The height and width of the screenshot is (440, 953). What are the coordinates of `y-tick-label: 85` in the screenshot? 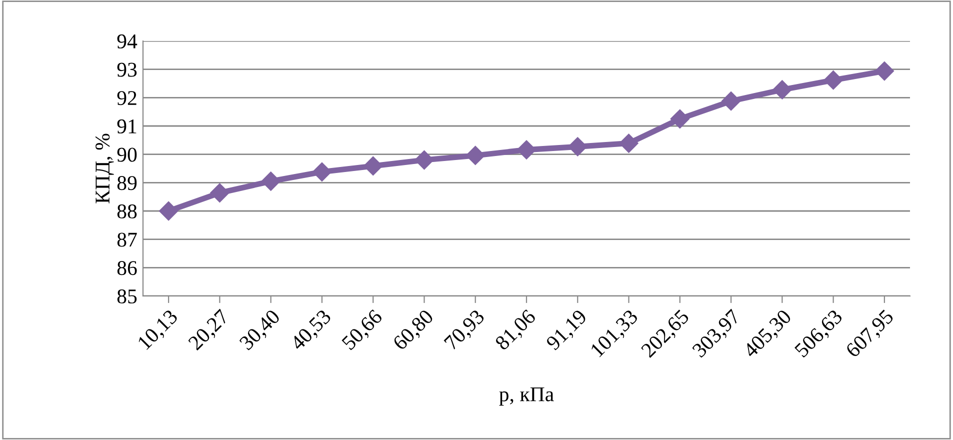 It's located at (127, 296).